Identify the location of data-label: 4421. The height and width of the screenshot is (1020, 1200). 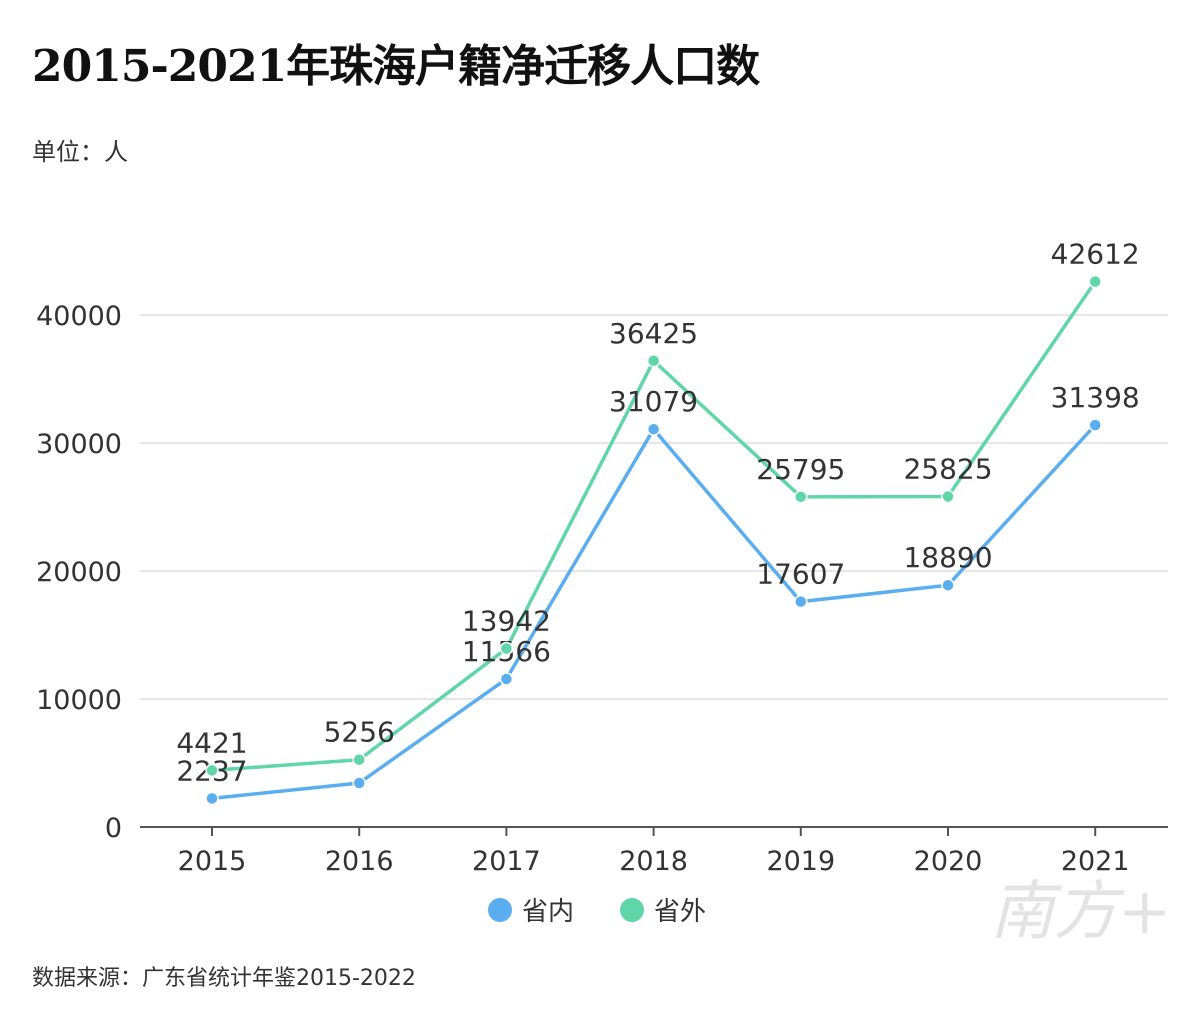
(211, 742).